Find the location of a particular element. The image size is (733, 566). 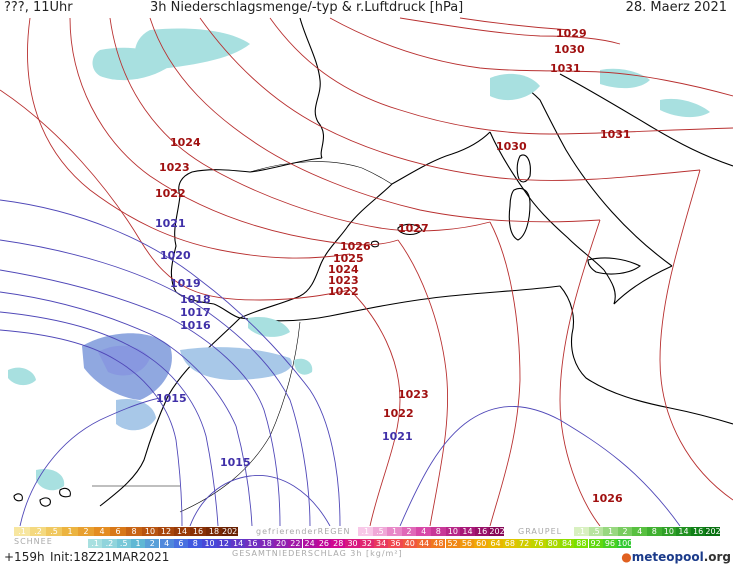

freezing-cell: 4 is located at coordinates (423, 531).